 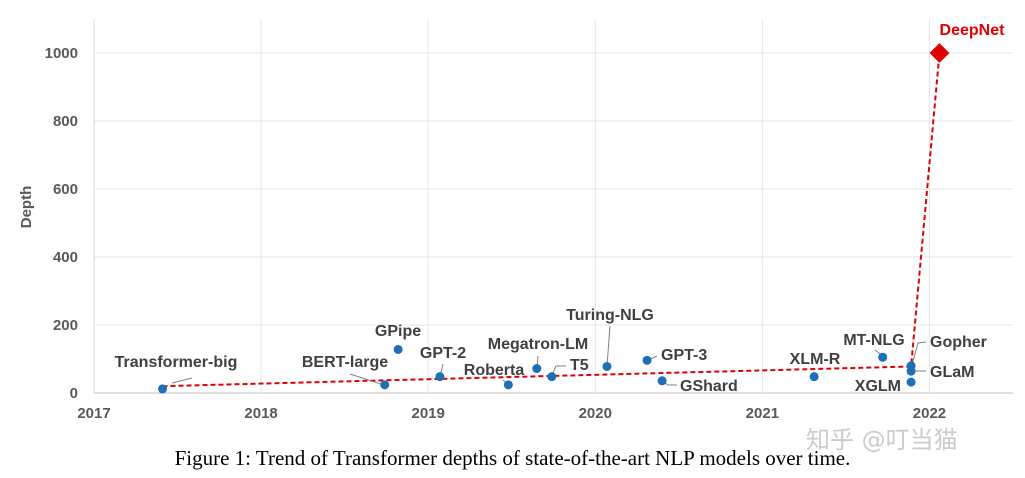 What do you see at coordinates (882, 440) in the screenshot?
I see `watermark: 知乎 @叮当猫` at bounding box center [882, 440].